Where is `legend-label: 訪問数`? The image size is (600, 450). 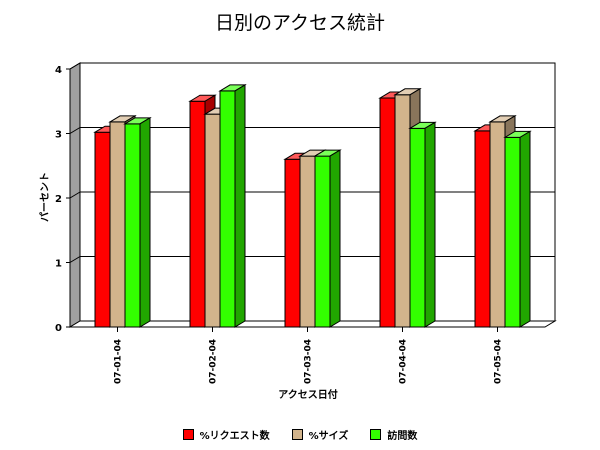
legend-label: 訪問数 is located at coordinates (402, 436).